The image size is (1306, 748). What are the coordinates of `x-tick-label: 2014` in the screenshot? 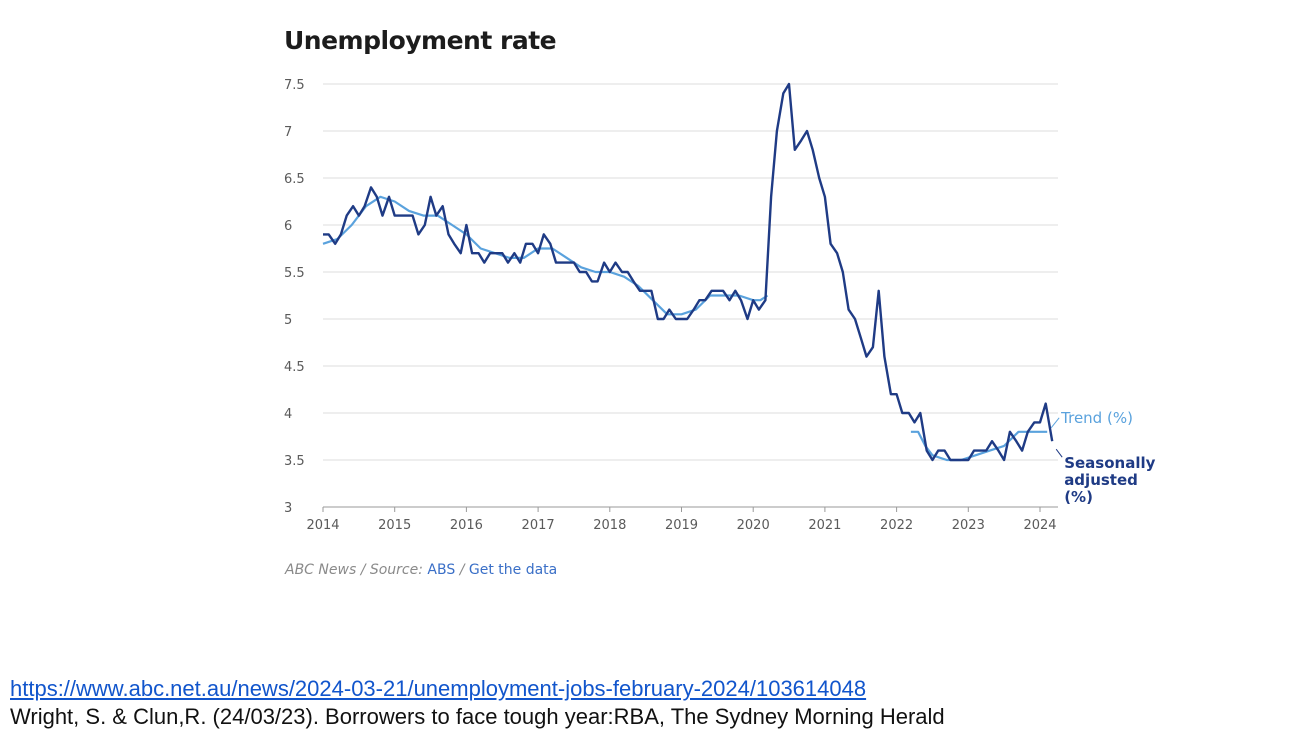 It's located at (322, 525).